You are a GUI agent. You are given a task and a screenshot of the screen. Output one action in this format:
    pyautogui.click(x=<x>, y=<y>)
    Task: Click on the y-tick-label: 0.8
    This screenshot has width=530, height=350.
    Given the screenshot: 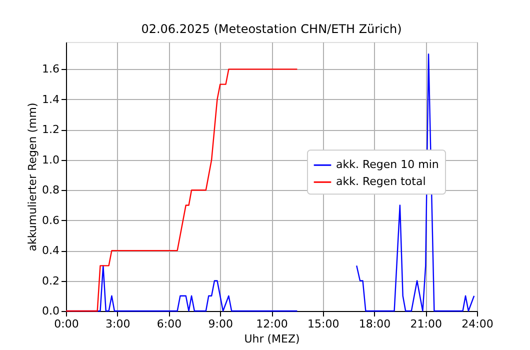 What is the action you would take?
    pyautogui.click(x=51, y=190)
    